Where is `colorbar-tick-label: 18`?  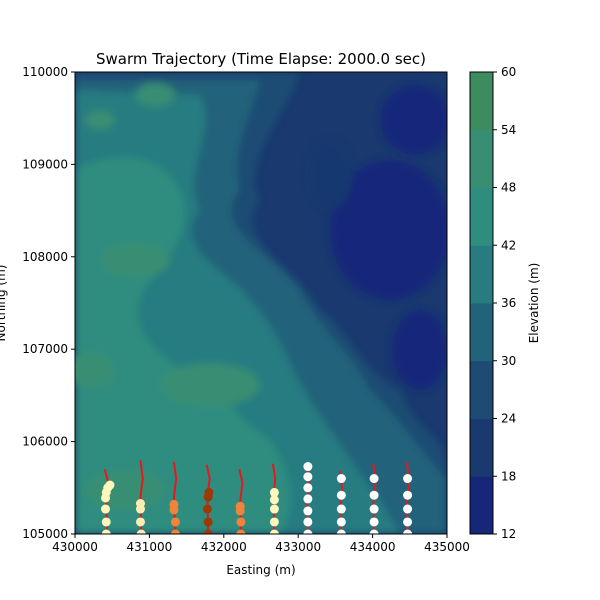 colorbar-tick-label: 18 is located at coordinates (508, 476).